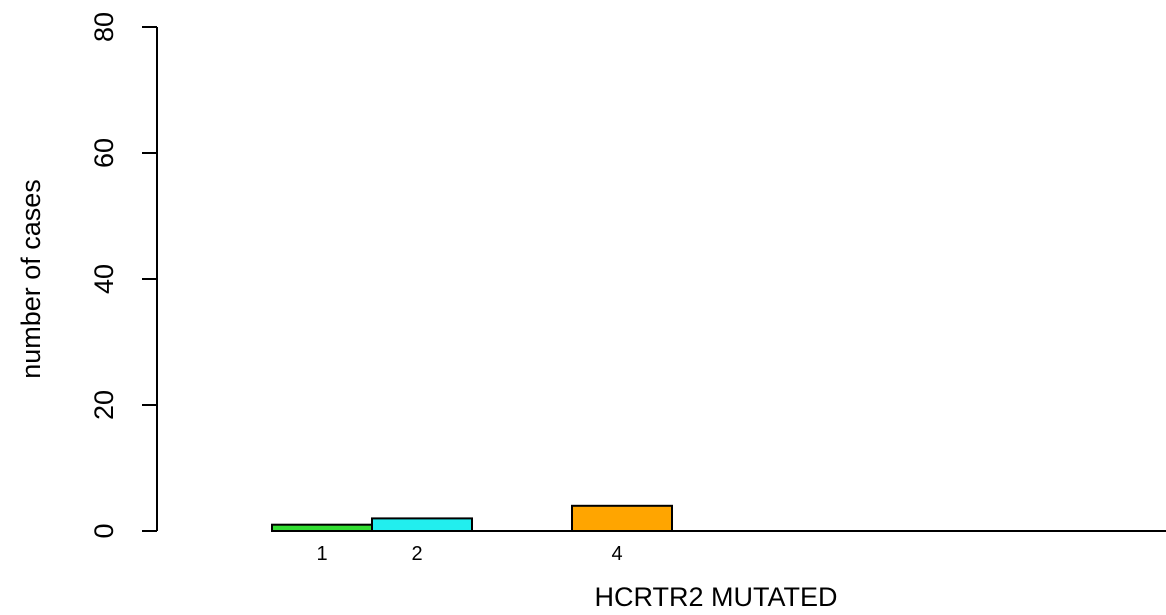  I want to click on x-tick-label: 2, so click(416, 554).